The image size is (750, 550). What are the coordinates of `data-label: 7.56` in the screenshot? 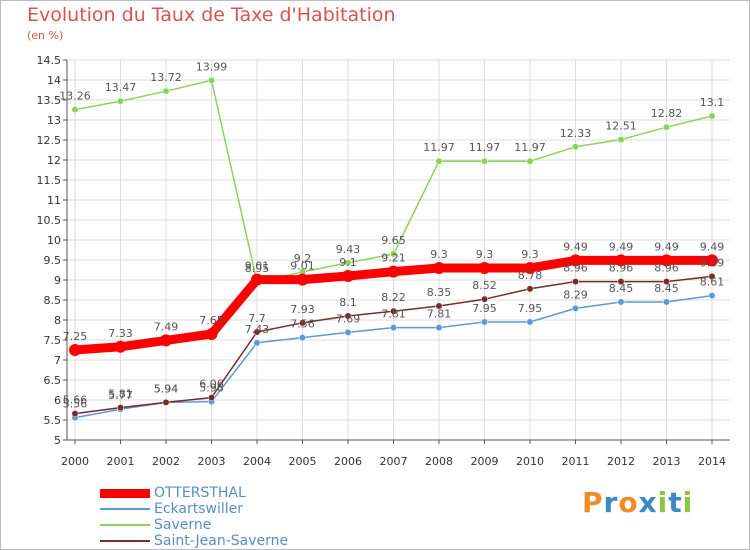 It's located at (302, 324).